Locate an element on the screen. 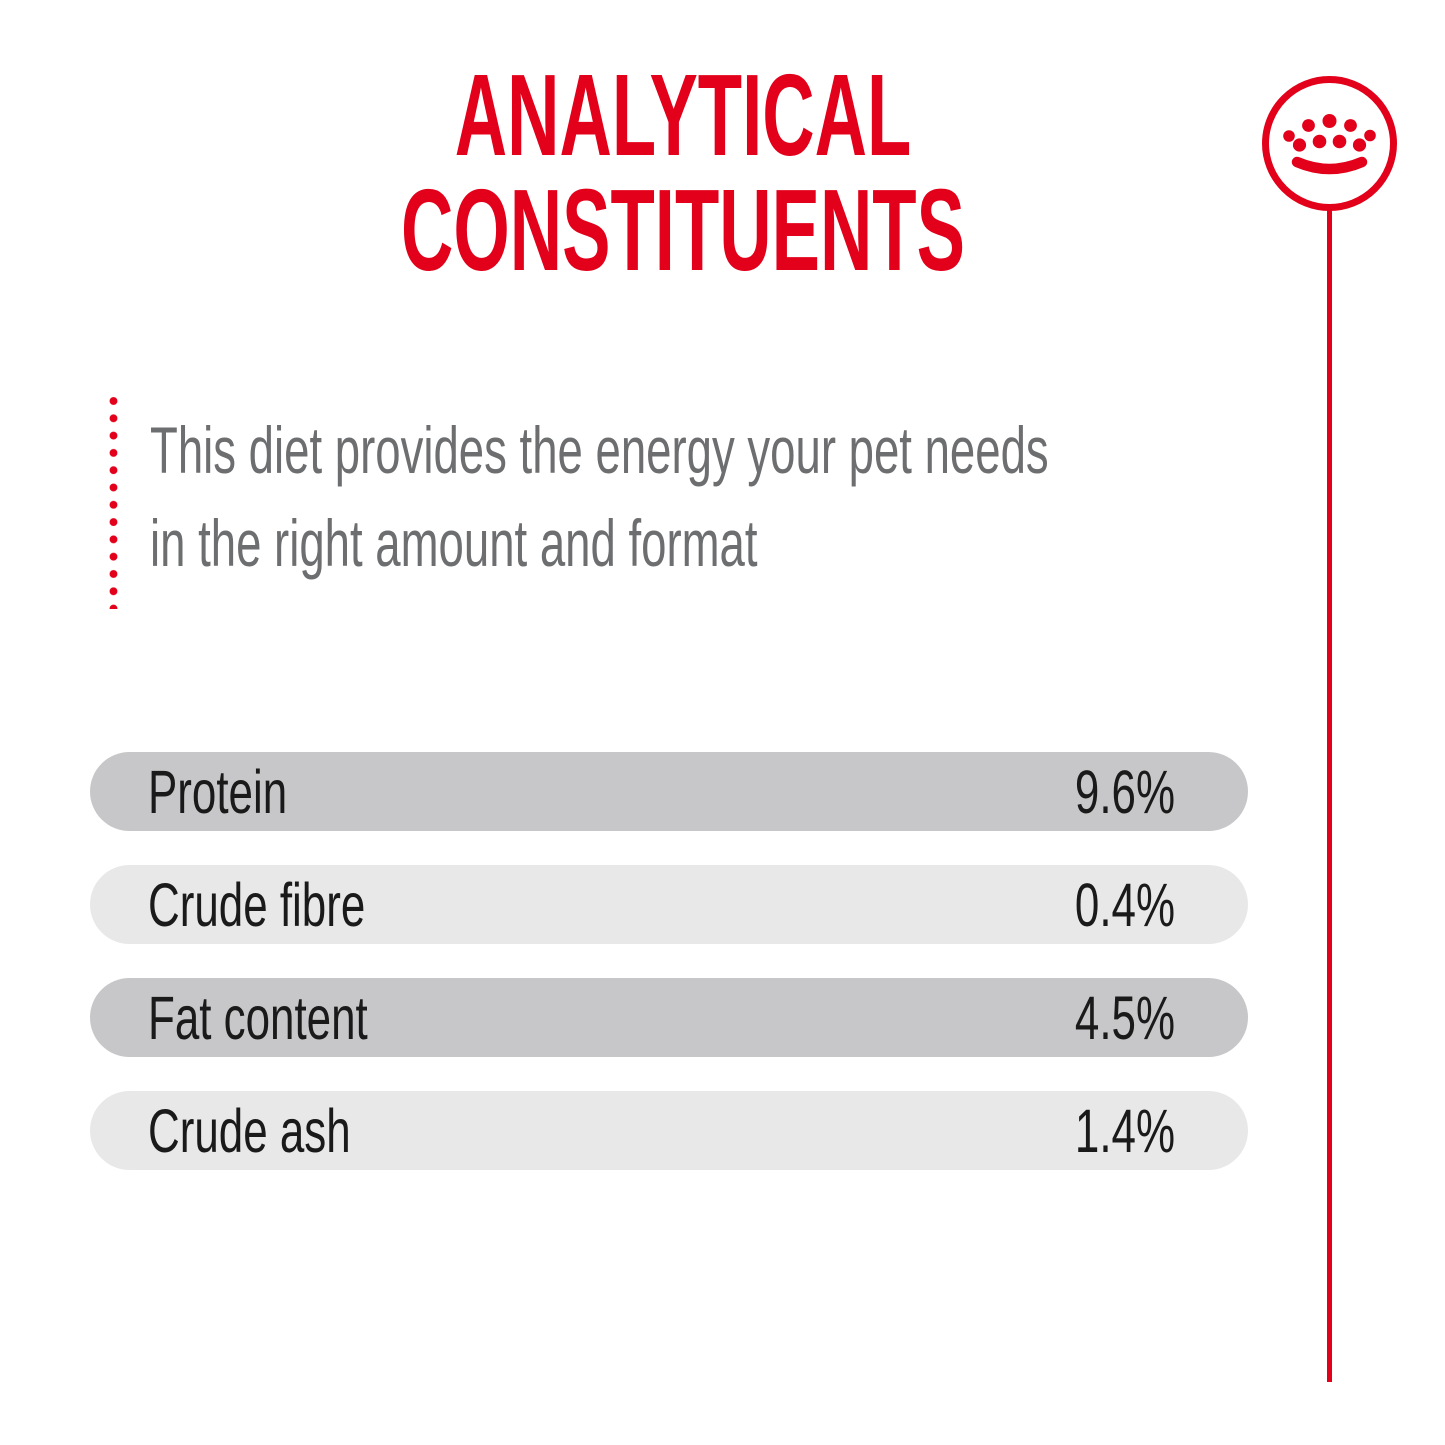 This screenshot has width=1445, height=1445. table-row: Protein 9.6% is located at coordinates (669, 791).